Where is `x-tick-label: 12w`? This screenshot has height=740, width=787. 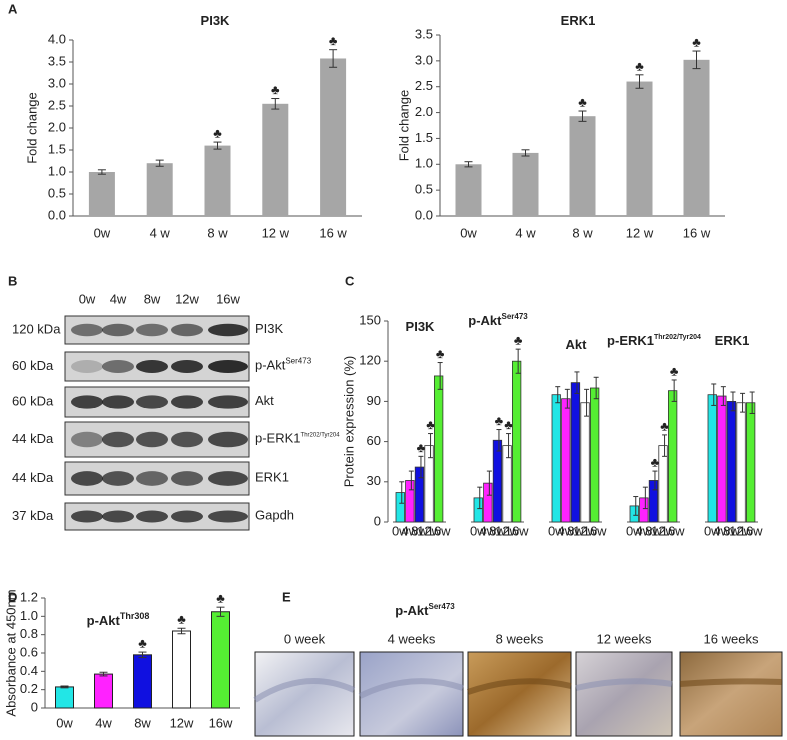
x-tick-label: 12w is located at coordinates (663, 530).